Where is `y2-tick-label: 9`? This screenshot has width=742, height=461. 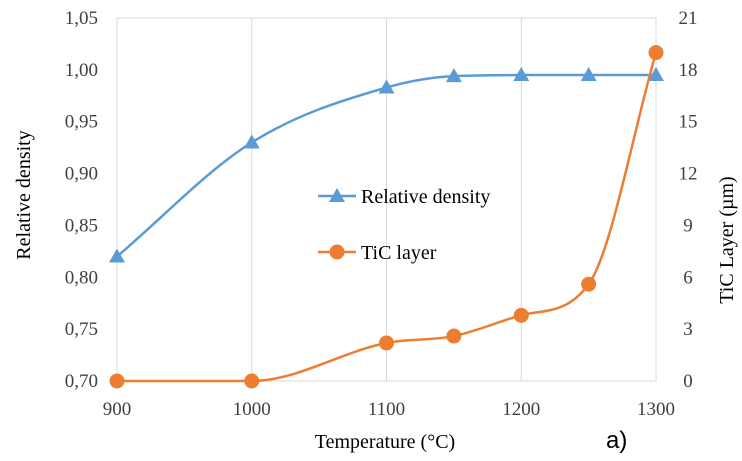 y2-tick-label: 9 is located at coordinates (688, 225).